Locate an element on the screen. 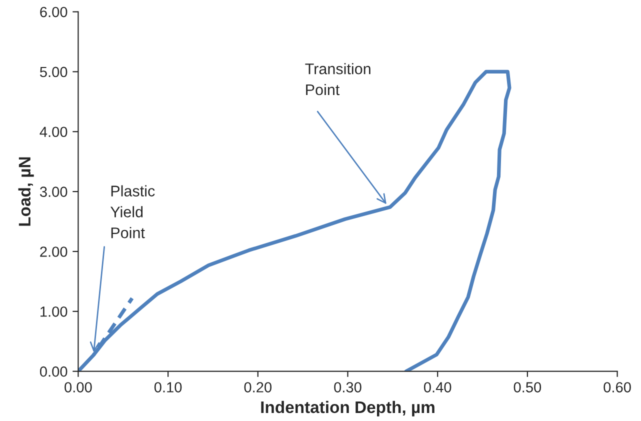 The image size is (641, 421). x-tick-label: 0.30 is located at coordinates (348, 387).